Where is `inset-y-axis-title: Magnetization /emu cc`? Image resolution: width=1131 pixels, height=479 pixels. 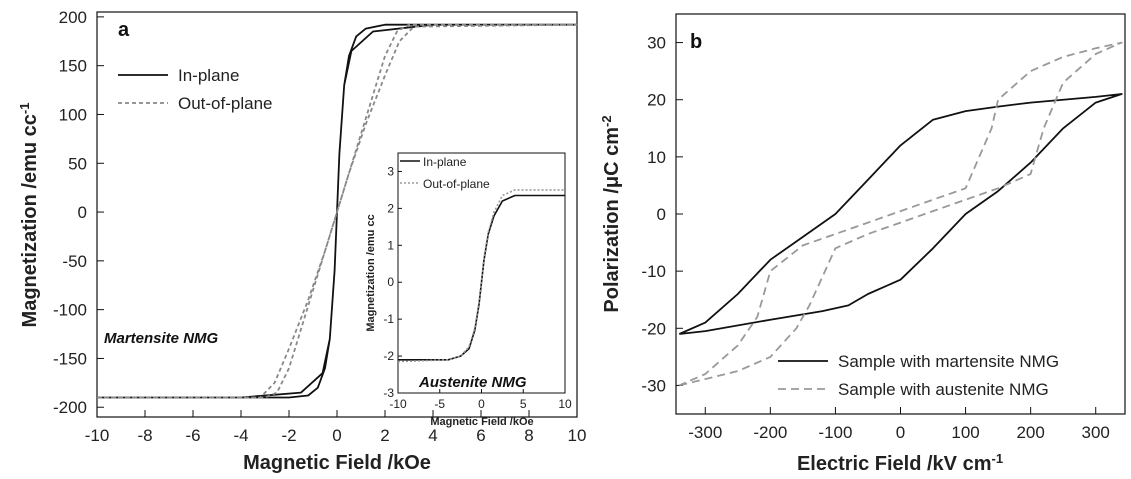
inset-y-axis-title: Magnetization /emu cc is located at coordinates (371, 272).